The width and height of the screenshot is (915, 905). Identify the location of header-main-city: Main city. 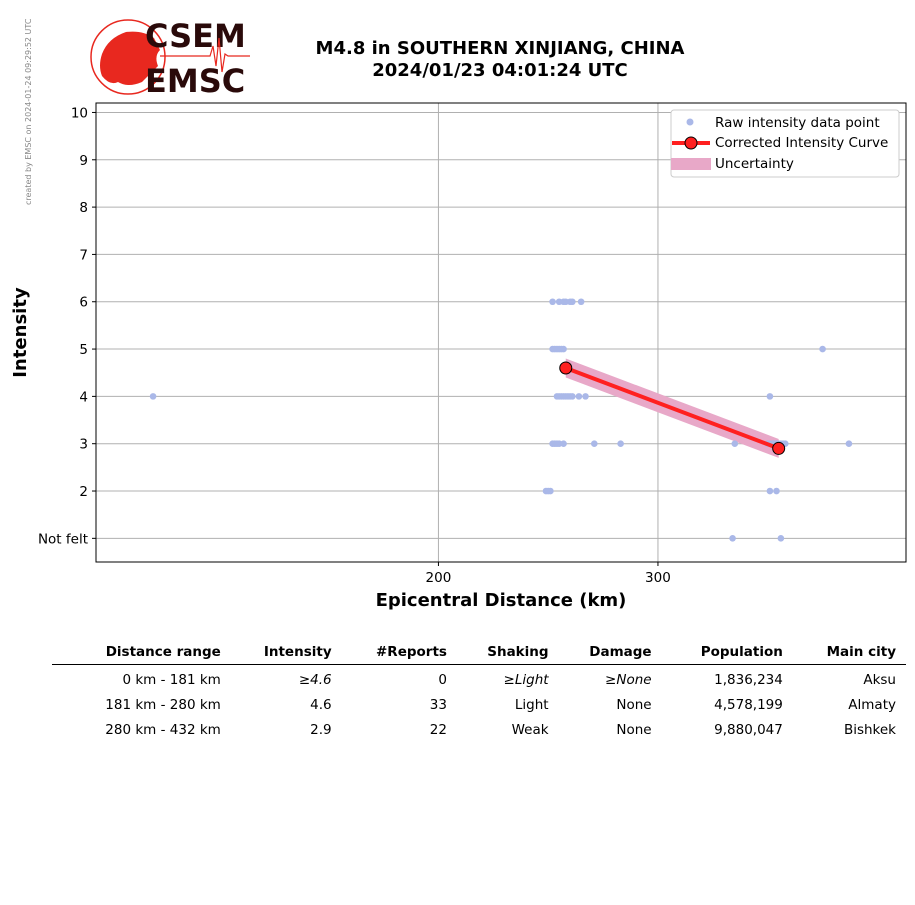
(849, 652).